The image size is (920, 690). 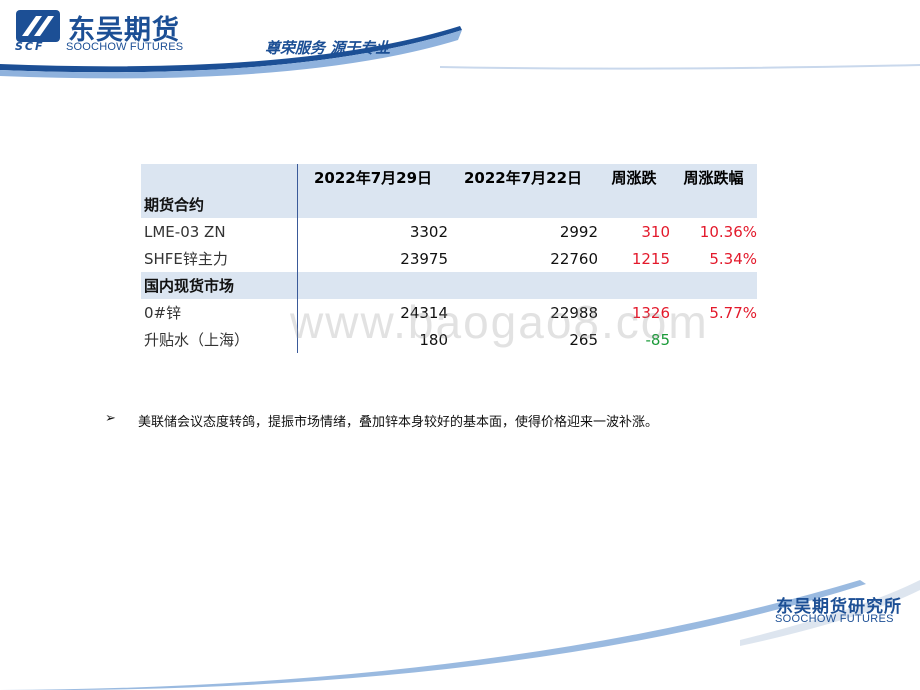 I want to click on row-change: 1215, so click(x=650, y=258).